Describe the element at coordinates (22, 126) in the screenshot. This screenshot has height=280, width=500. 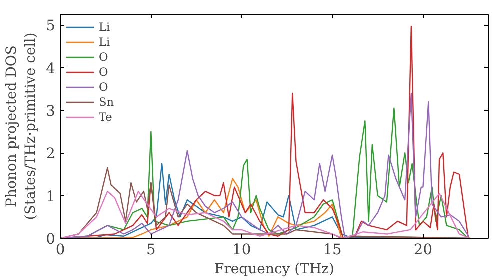
I see `y-axis-title: Phonon projected DOS (States/THz·primitive cell)` at that location.